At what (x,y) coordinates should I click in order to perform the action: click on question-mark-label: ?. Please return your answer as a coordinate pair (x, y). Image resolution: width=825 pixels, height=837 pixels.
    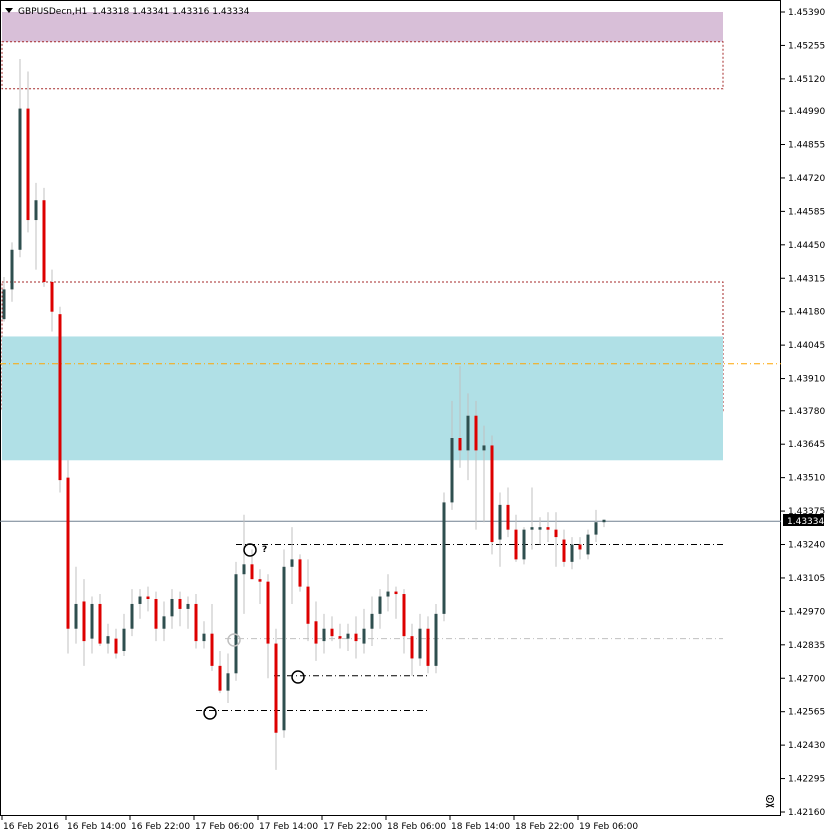
    Looking at the image, I should click on (264, 550).